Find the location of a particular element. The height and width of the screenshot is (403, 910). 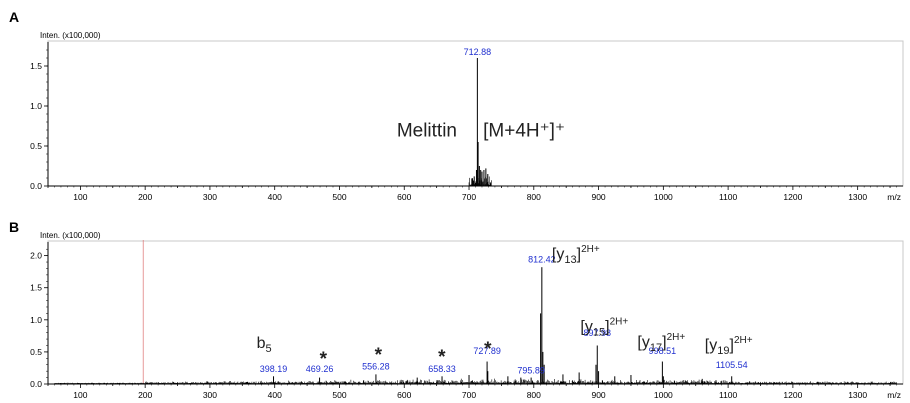

panel-b-ylabel: Inten. (x100,000) is located at coordinates (70, 235).